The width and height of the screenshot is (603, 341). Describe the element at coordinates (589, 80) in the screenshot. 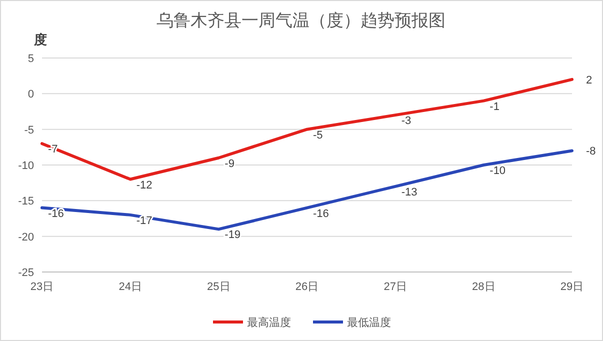

I see `data-label: 2` at that location.